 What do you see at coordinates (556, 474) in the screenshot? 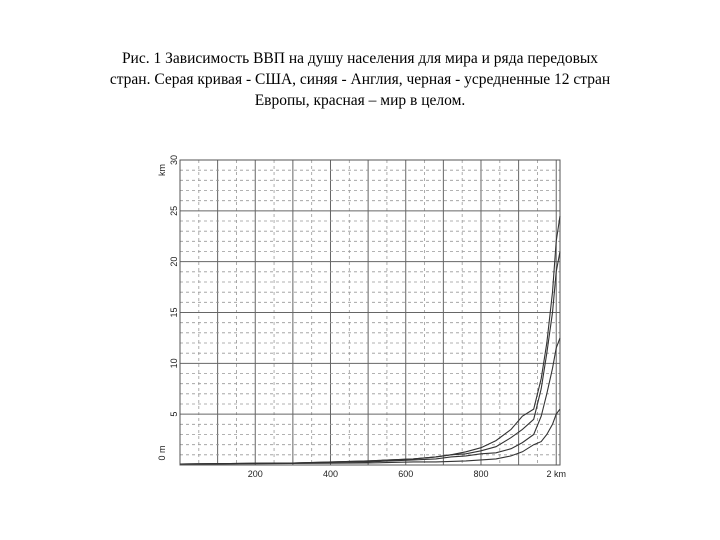
I see `x-tick-label: 2 km` at bounding box center [556, 474].